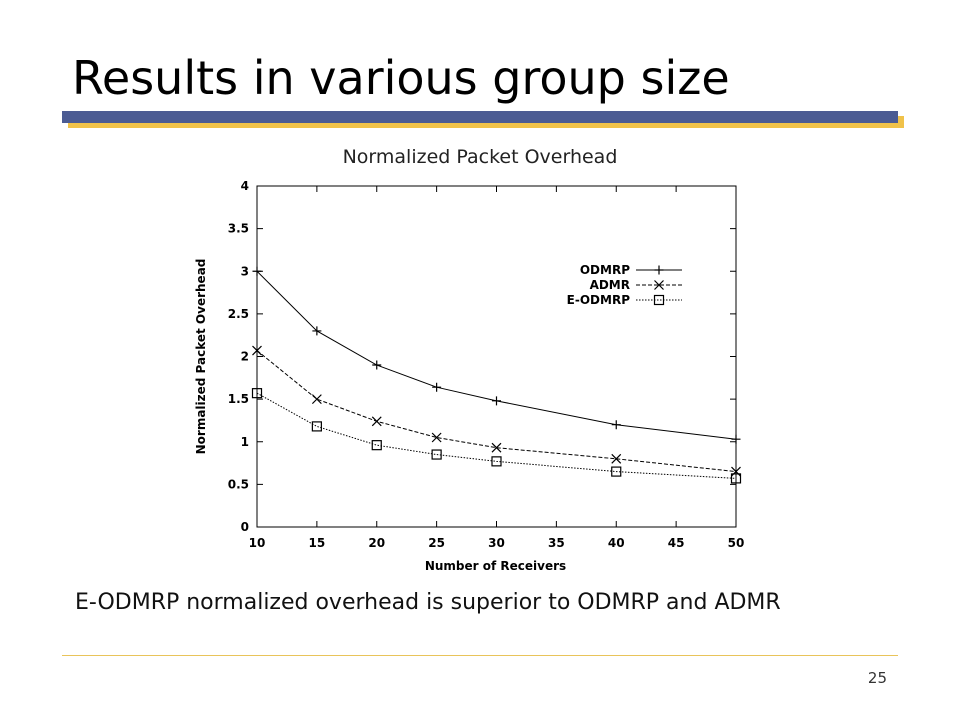  I want to click on legend-marker-admr, so click(659, 285).